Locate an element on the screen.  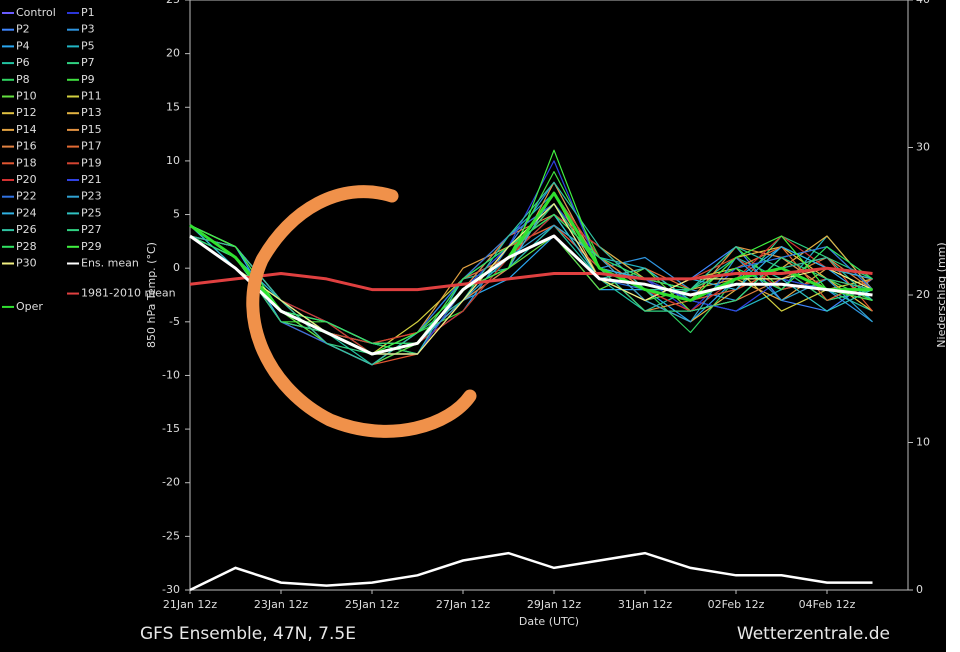
legend-label: P25 is located at coordinates (91, 212).